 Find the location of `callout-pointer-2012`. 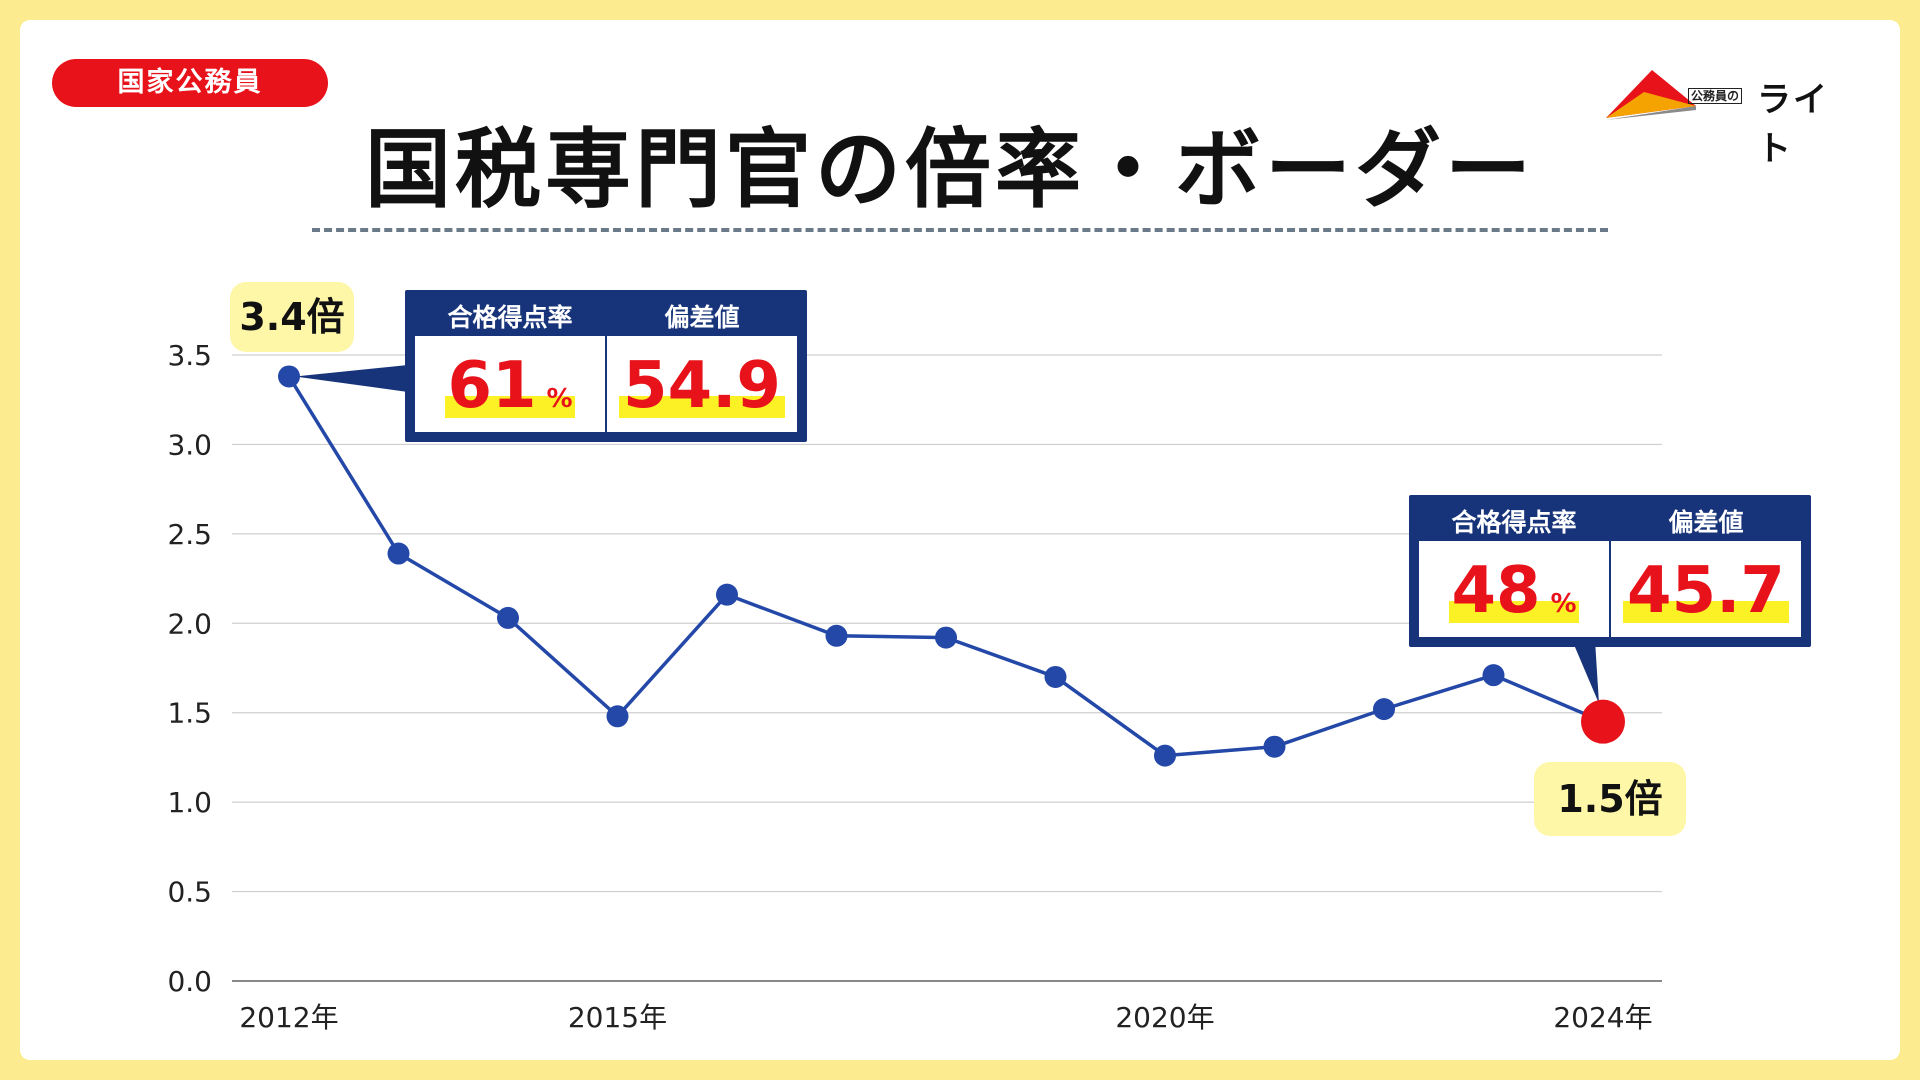

callout-pointer-2012 is located at coordinates (351, 378).